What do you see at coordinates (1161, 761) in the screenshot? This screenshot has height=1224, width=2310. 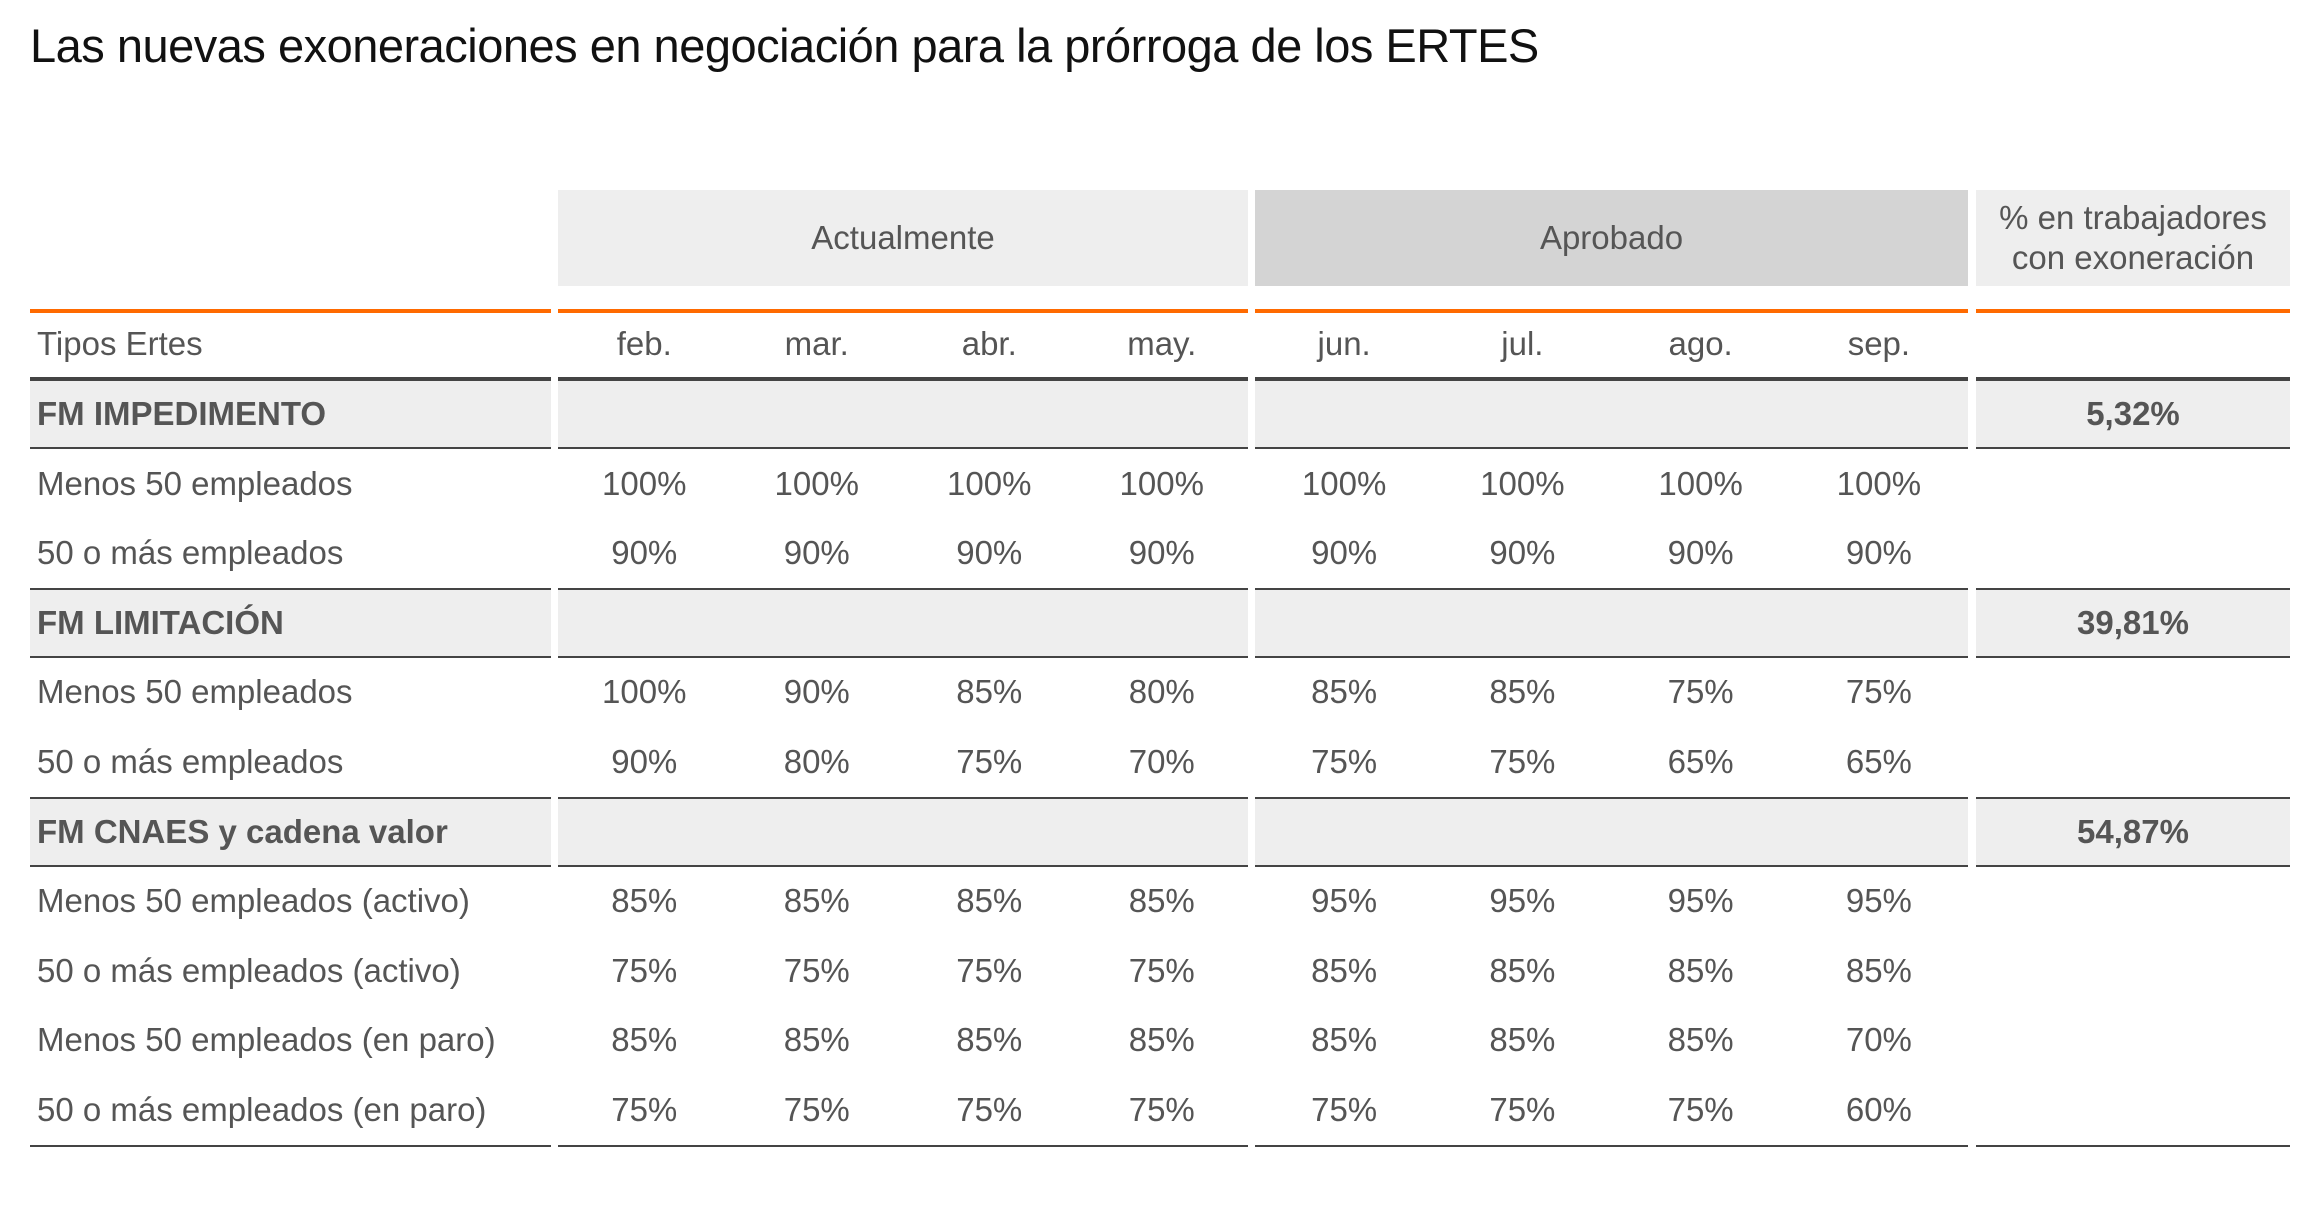 I see `value-cell: 70%` at bounding box center [1161, 761].